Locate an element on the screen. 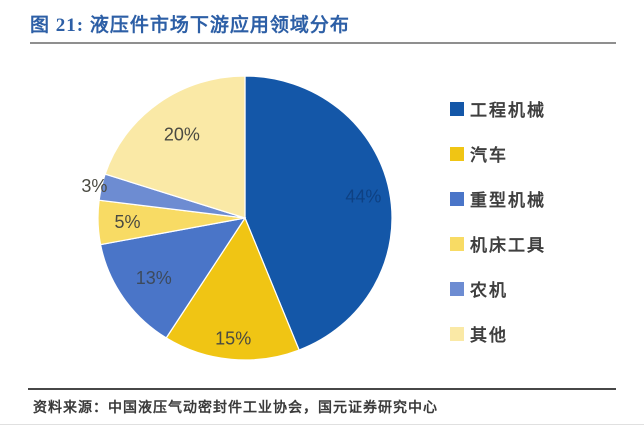  legend-label: 工程机械 is located at coordinates (508, 110).